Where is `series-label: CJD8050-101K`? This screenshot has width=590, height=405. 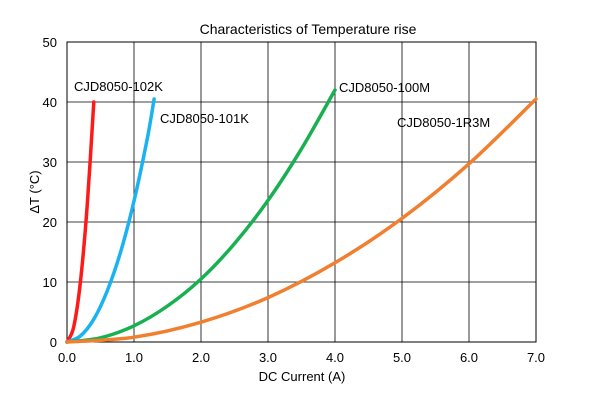 series-label: CJD8050-101K is located at coordinates (204, 118).